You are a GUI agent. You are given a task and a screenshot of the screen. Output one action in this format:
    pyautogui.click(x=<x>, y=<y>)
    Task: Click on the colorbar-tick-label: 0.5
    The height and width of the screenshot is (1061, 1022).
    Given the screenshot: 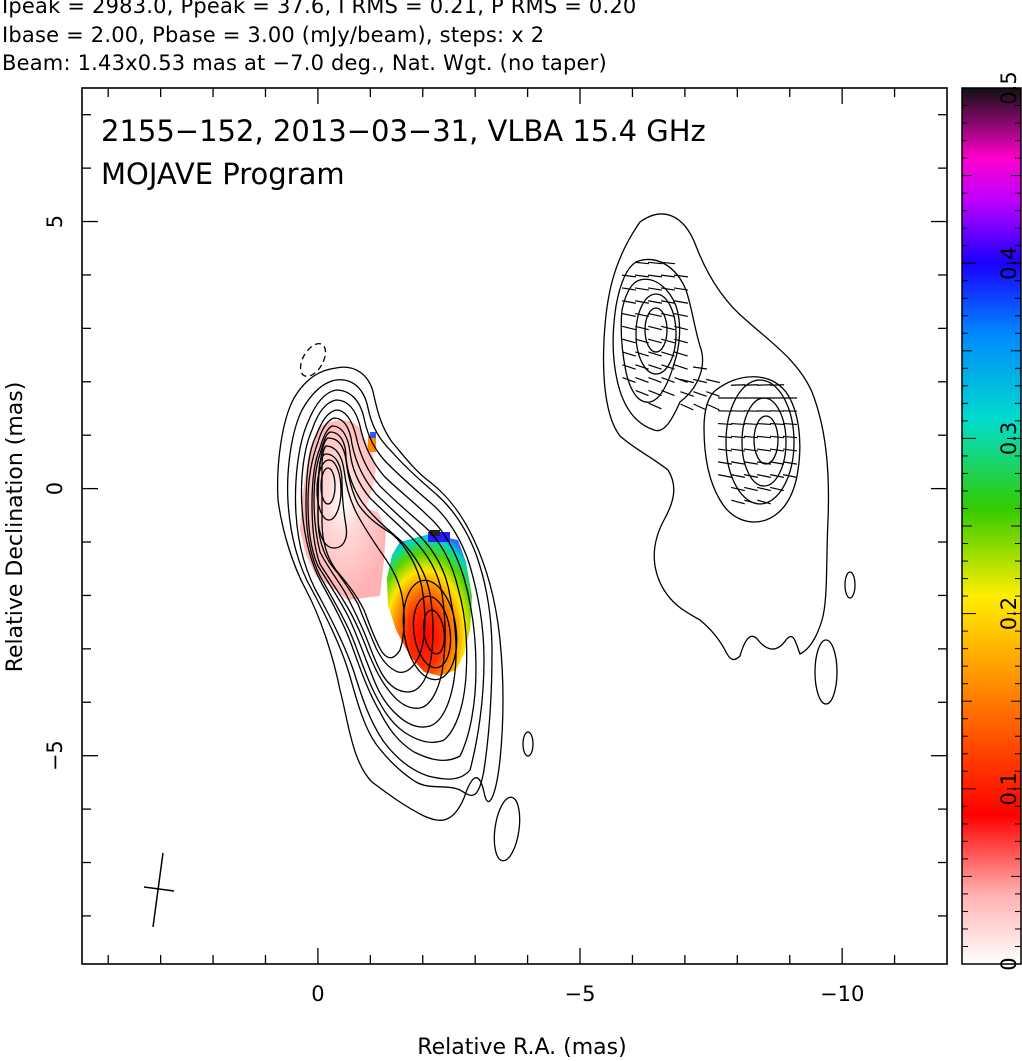 What is the action you would take?
    pyautogui.click(x=1009, y=87)
    